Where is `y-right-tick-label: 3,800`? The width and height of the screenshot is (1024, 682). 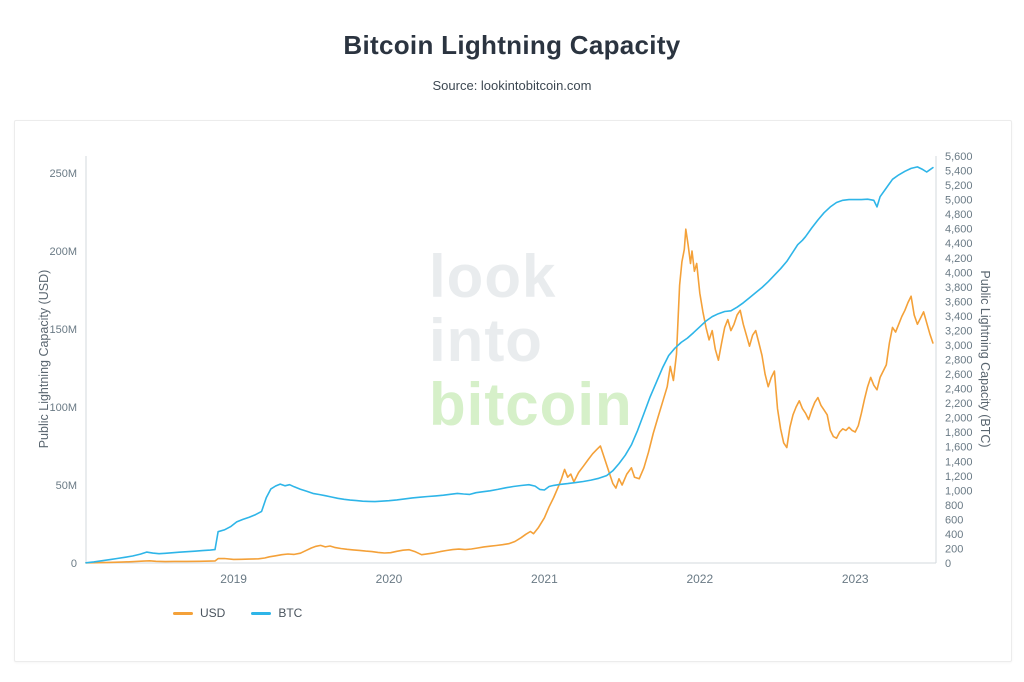
y-right-tick-label: 3,800 is located at coordinates (959, 288).